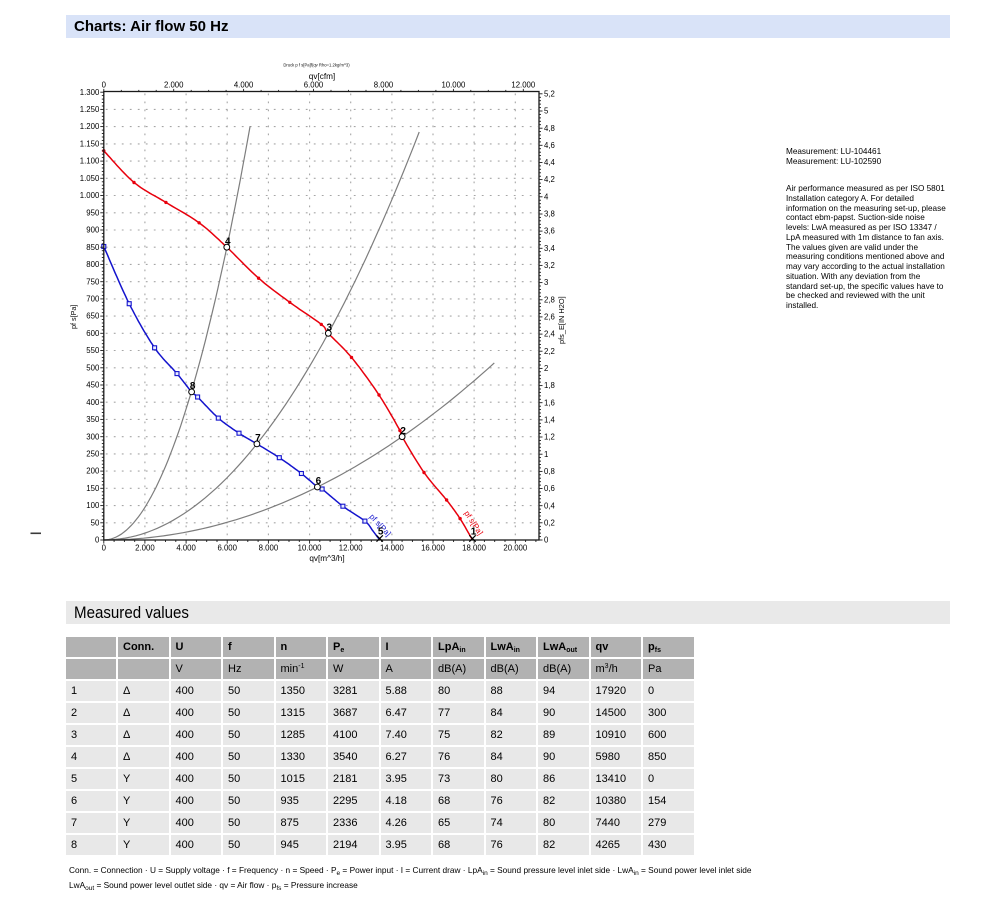 This screenshot has height=906, width=1000. What do you see at coordinates (549, 179) in the screenshot?
I see `svg-text: 4,2` at bounding box center [549, 179].